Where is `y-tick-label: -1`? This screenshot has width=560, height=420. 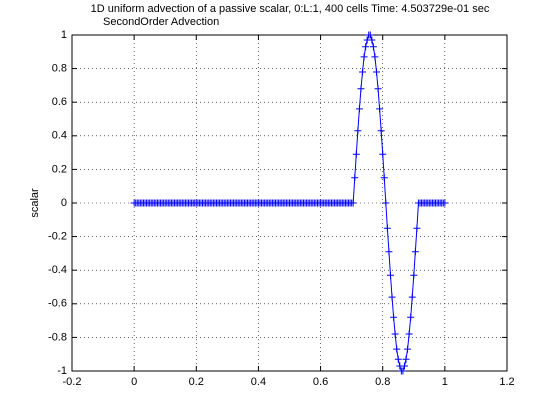
y-tick-label: -1 is located at coordinates (62, 371).